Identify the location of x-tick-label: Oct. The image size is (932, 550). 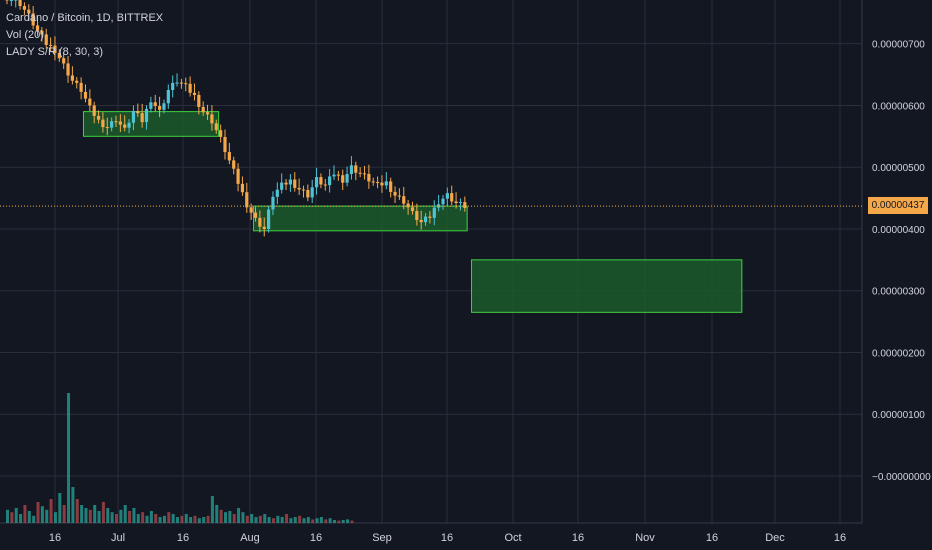
(512, 538).